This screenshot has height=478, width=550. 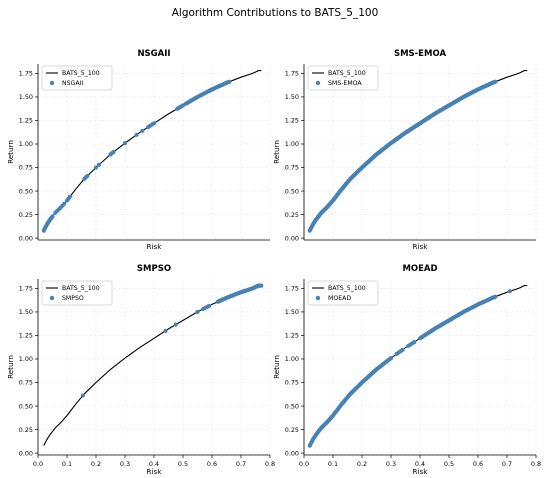 I want to click on legend-label: MOEAD, so click(x=339, y=298).